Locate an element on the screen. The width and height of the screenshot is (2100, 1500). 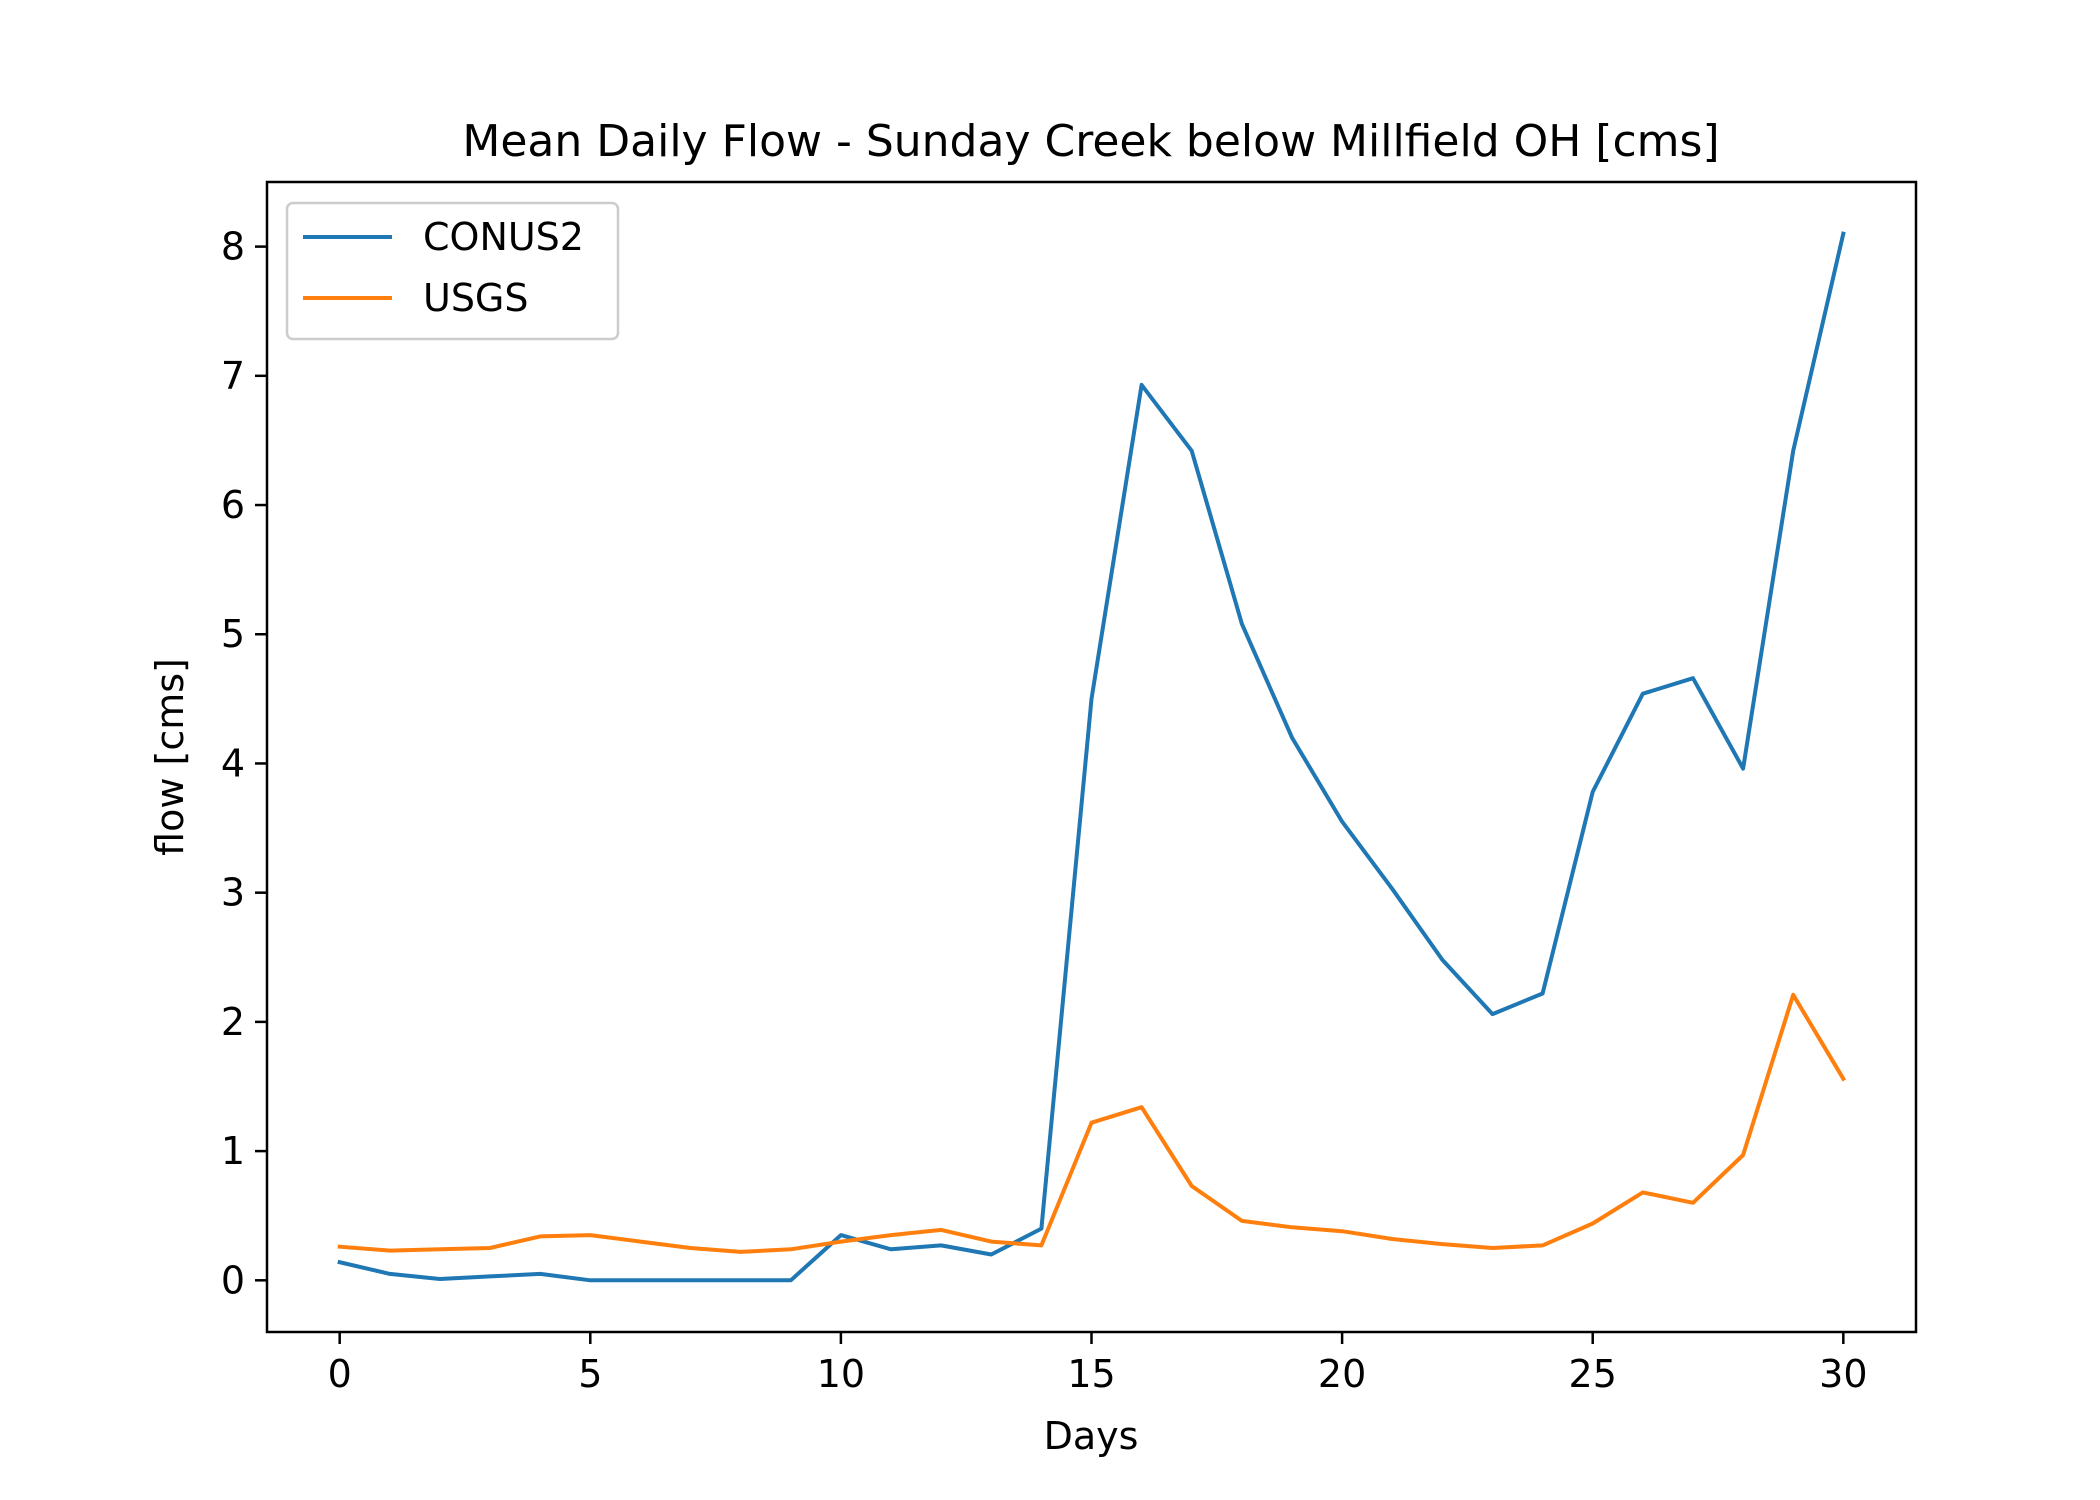
x-tick-label: 25 is located at coordinates (1593, 1374).